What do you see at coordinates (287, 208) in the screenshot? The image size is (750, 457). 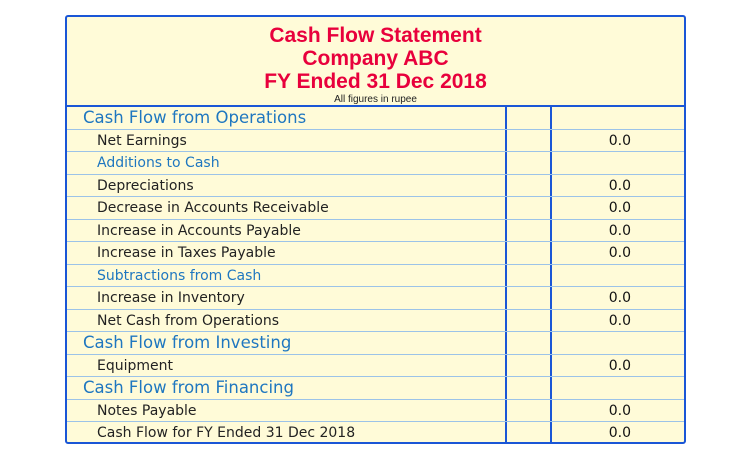 I see `row-label: Decrease in Accounts Receivable` at bounding box center [287, 208].